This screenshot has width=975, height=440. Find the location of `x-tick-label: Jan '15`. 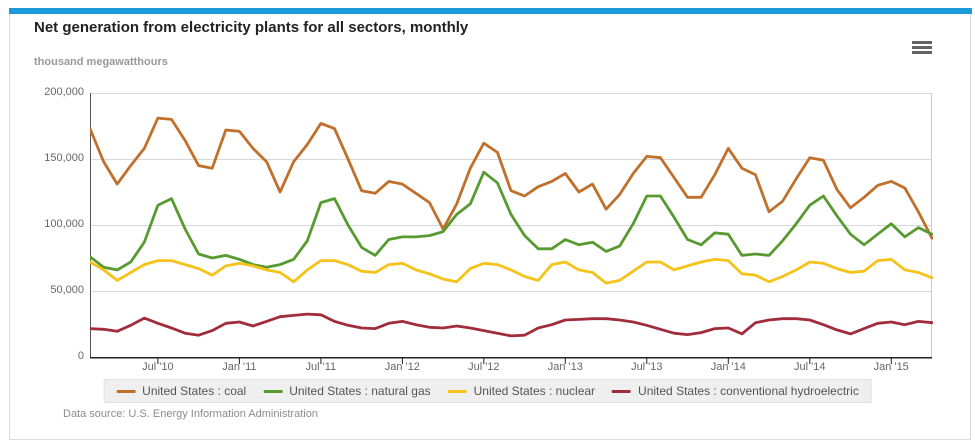

x-tick-label: Jan '15 is located at coordinates (891, 367).